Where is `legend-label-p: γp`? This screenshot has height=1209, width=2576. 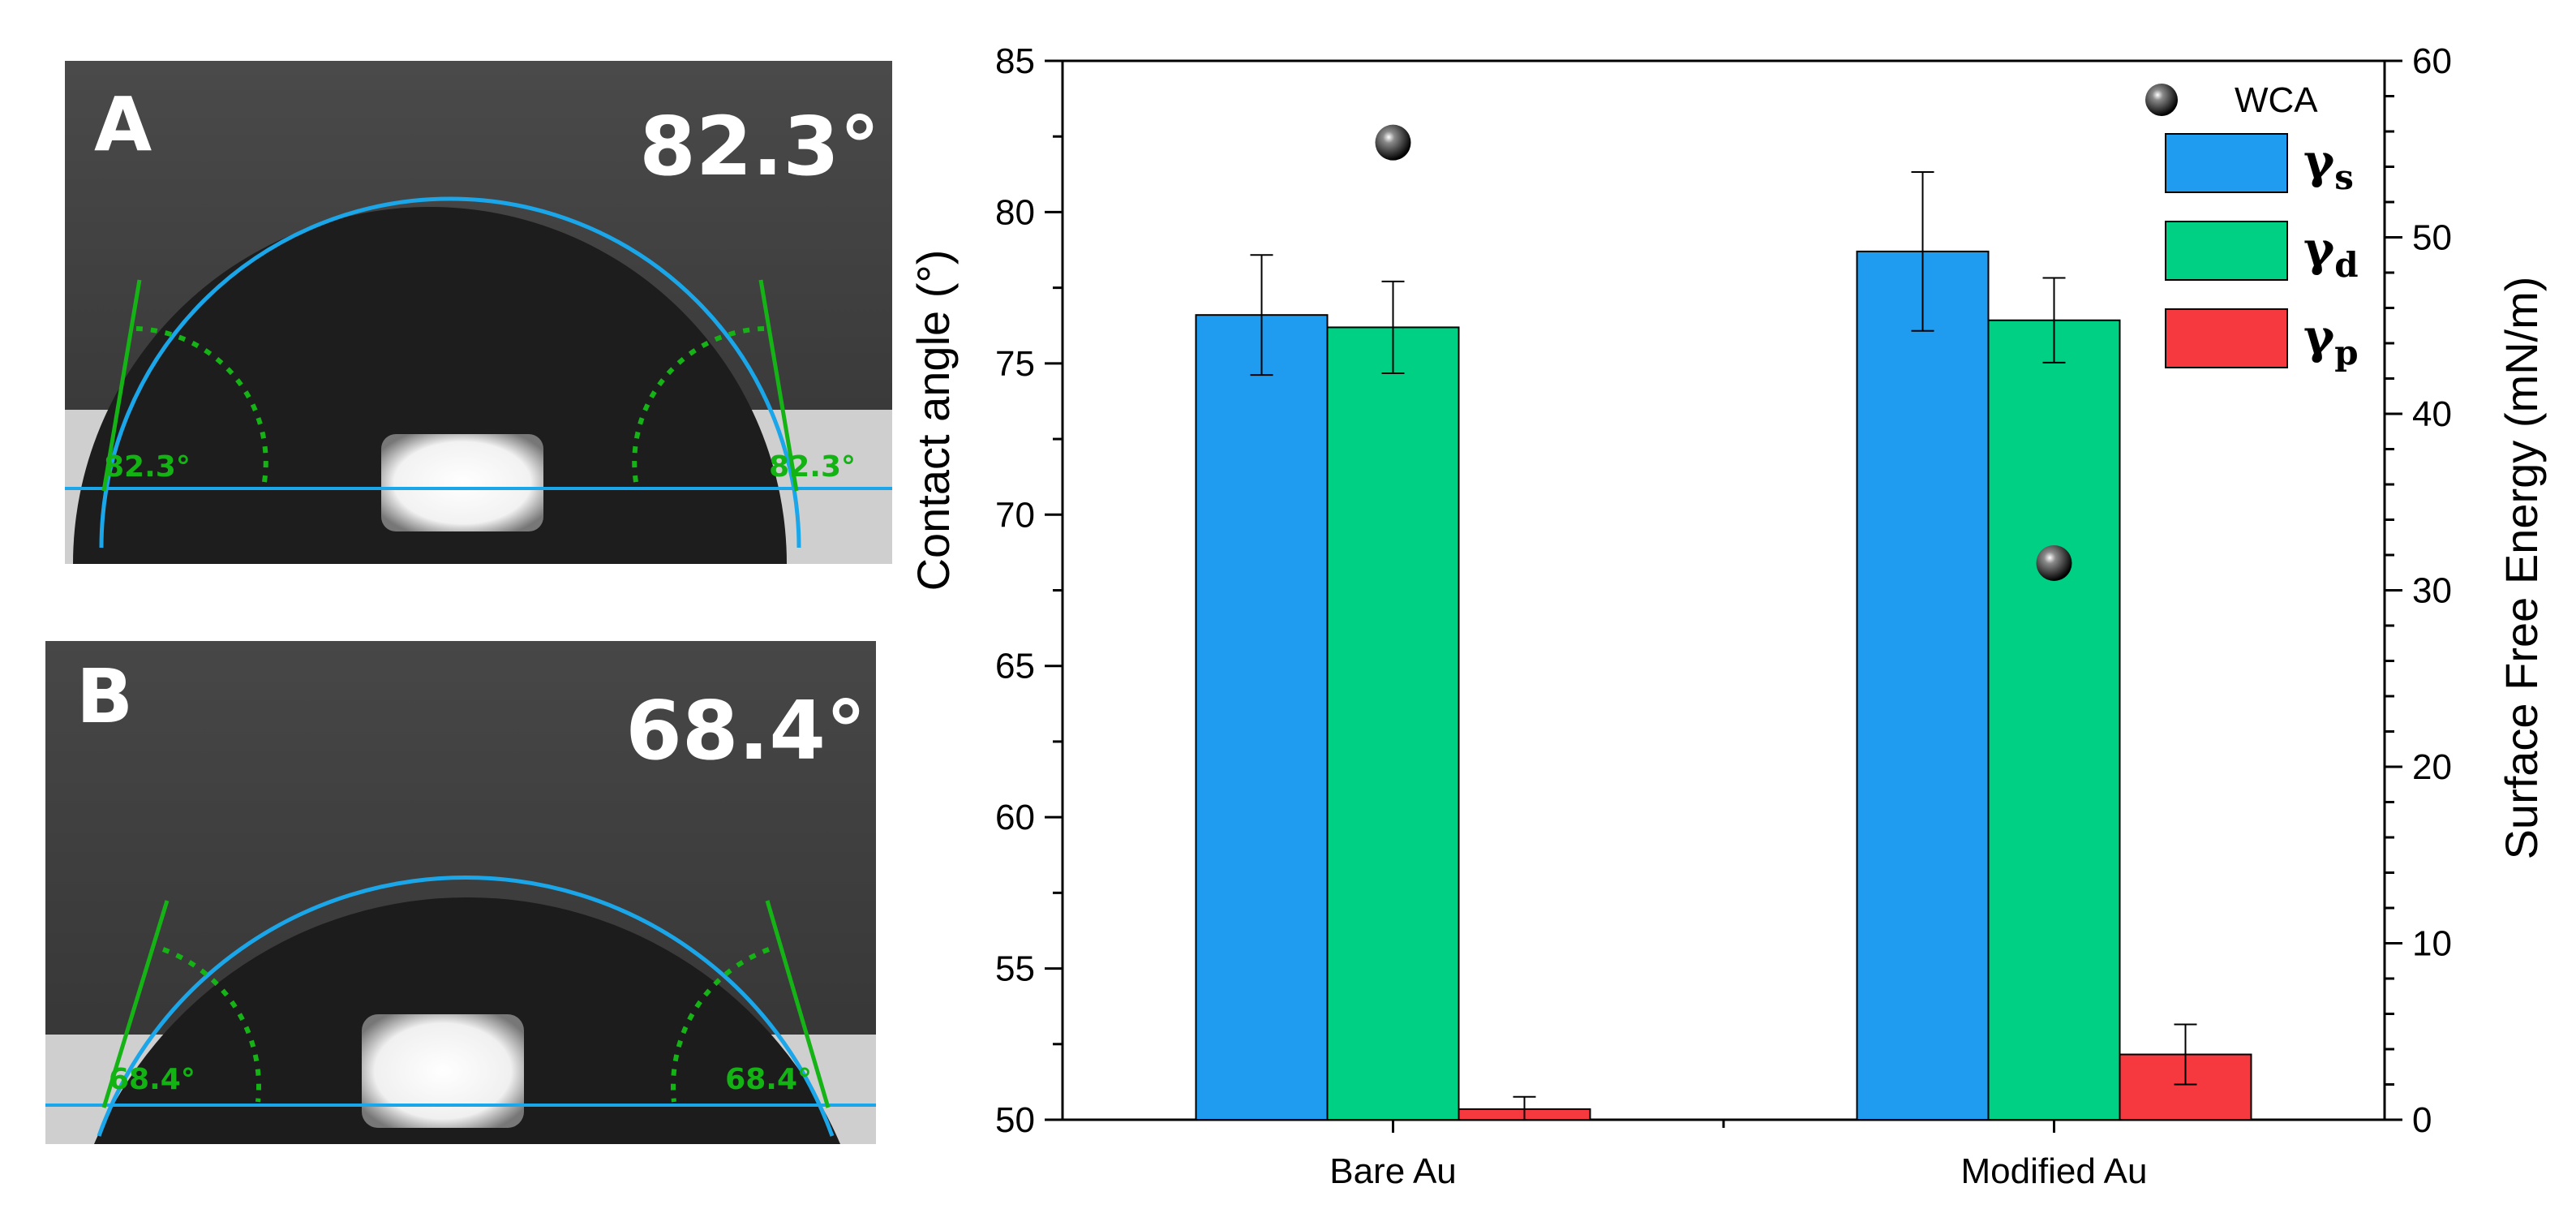 legend-label-p: γp is located at coordinates (2331, 340).